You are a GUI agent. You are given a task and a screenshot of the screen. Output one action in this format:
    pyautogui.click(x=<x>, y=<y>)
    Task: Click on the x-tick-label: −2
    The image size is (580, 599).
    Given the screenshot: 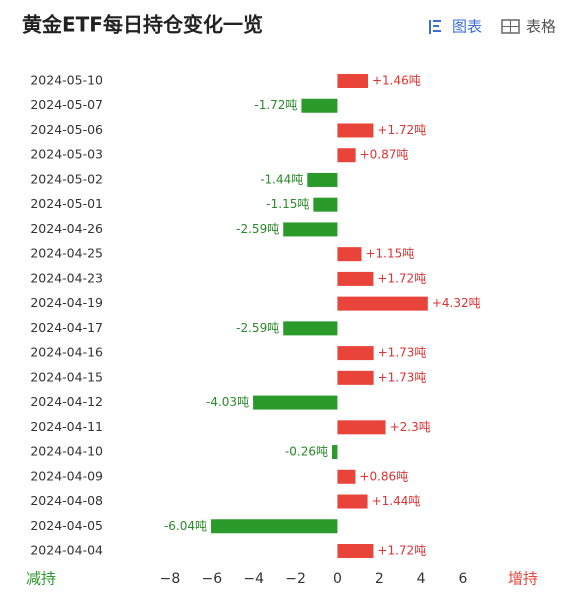 What is the action you would take?
    pyautogui.click(x=295, y=579)
    